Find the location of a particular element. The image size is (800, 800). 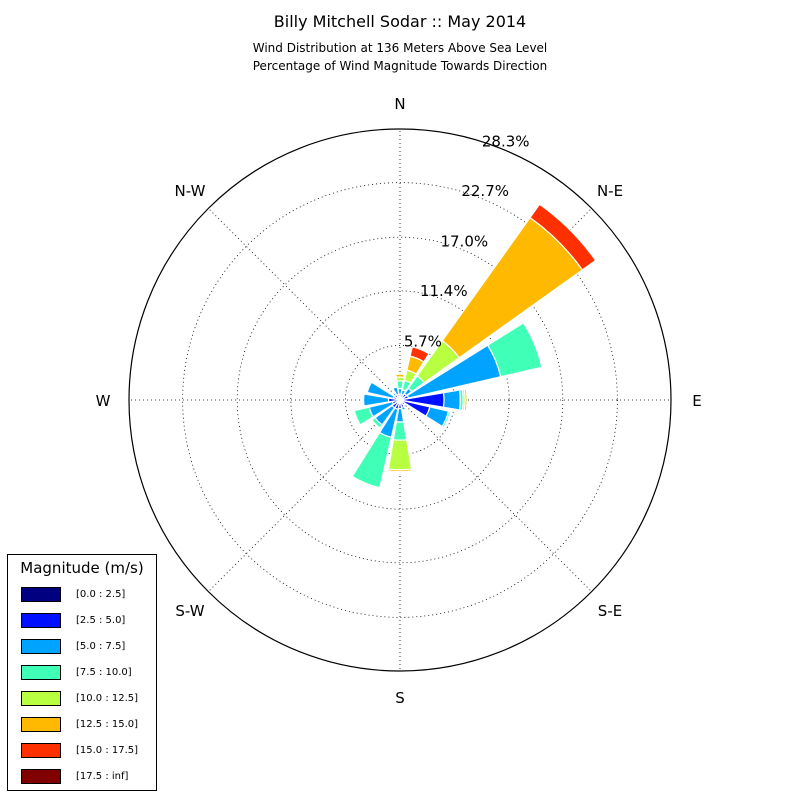

legend-label: [2.5 : 5.0] is located at coordinates (101, 620).